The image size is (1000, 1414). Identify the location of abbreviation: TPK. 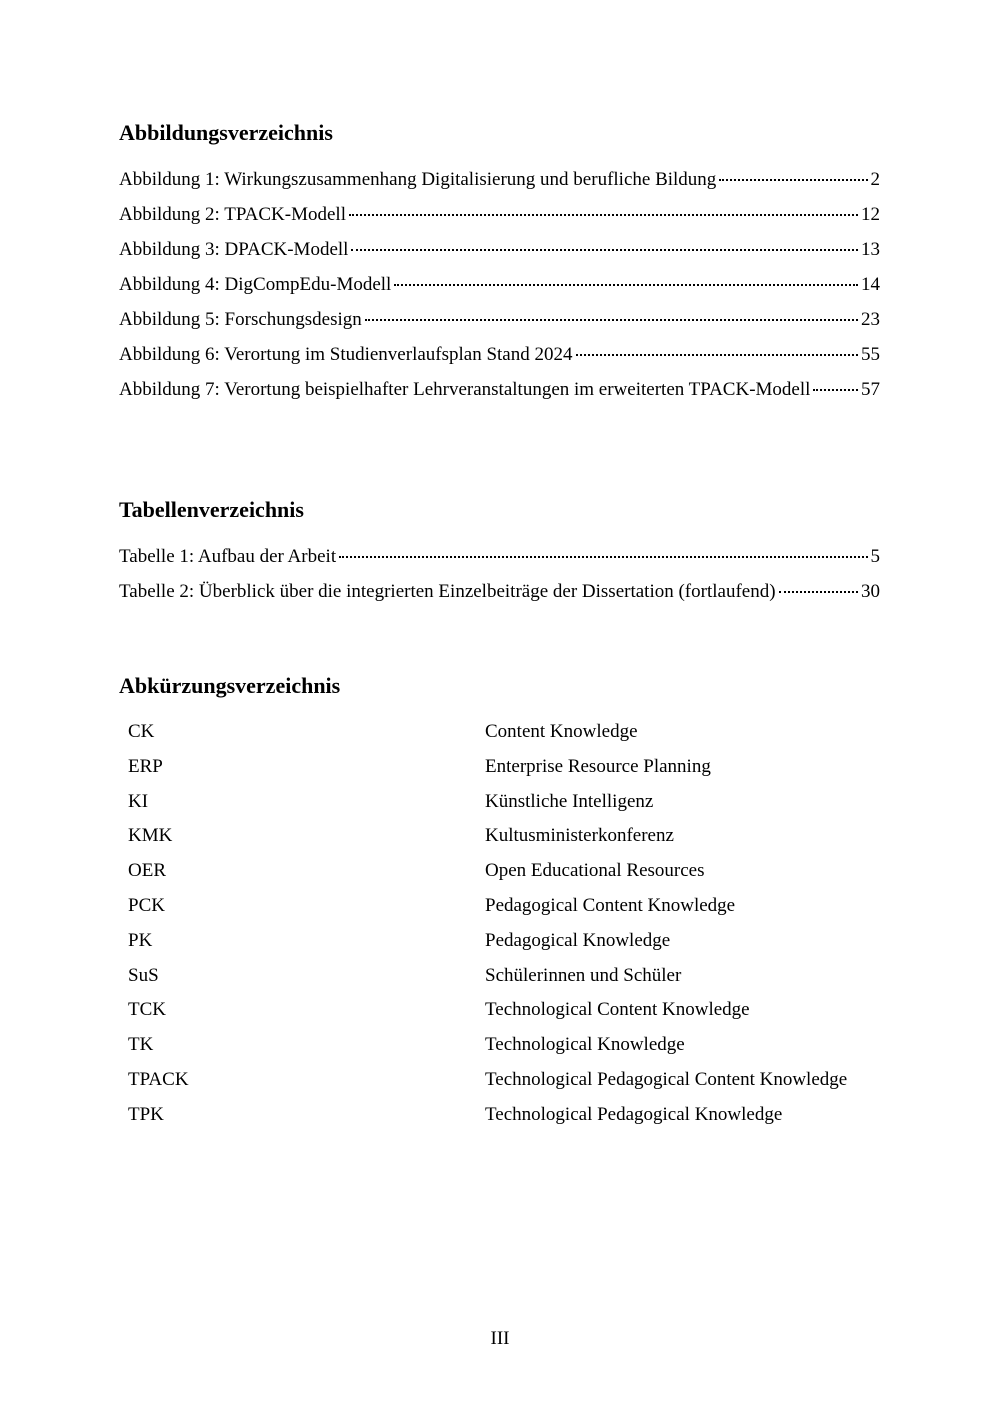
(146, 1114).